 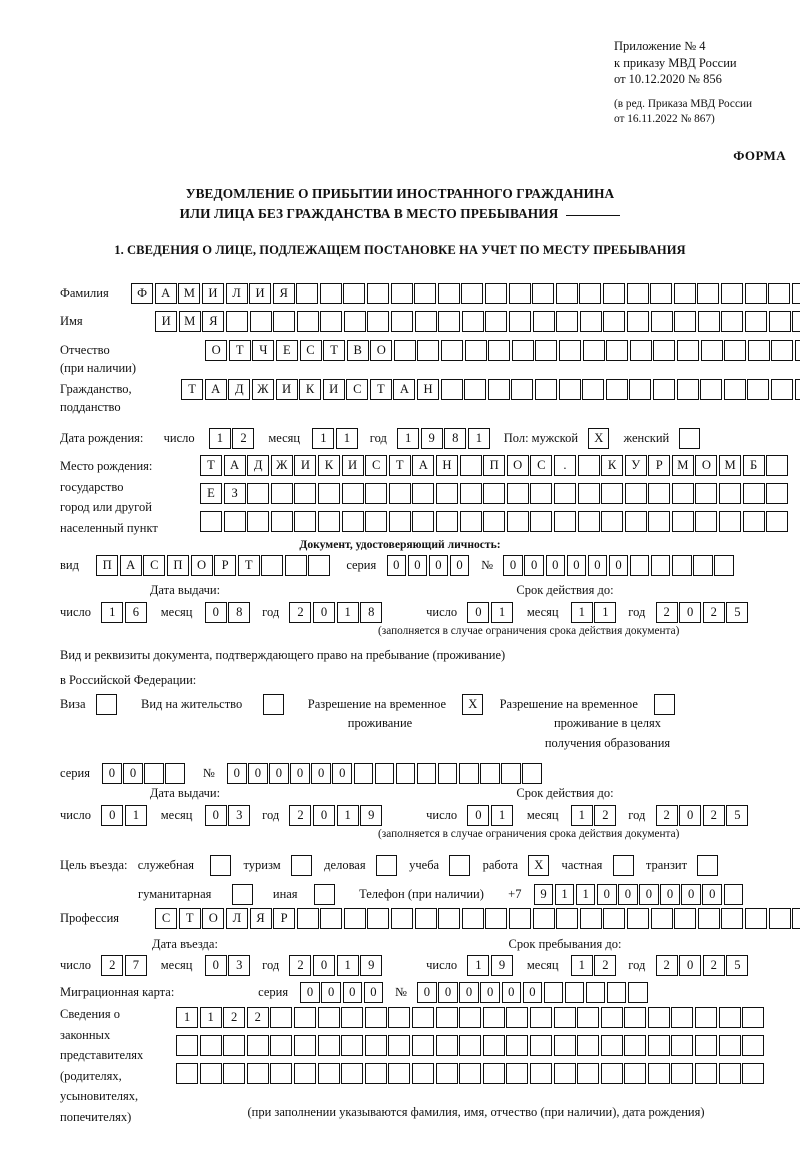 I want to click on form-cell: Б, so click(x=753, y=465).